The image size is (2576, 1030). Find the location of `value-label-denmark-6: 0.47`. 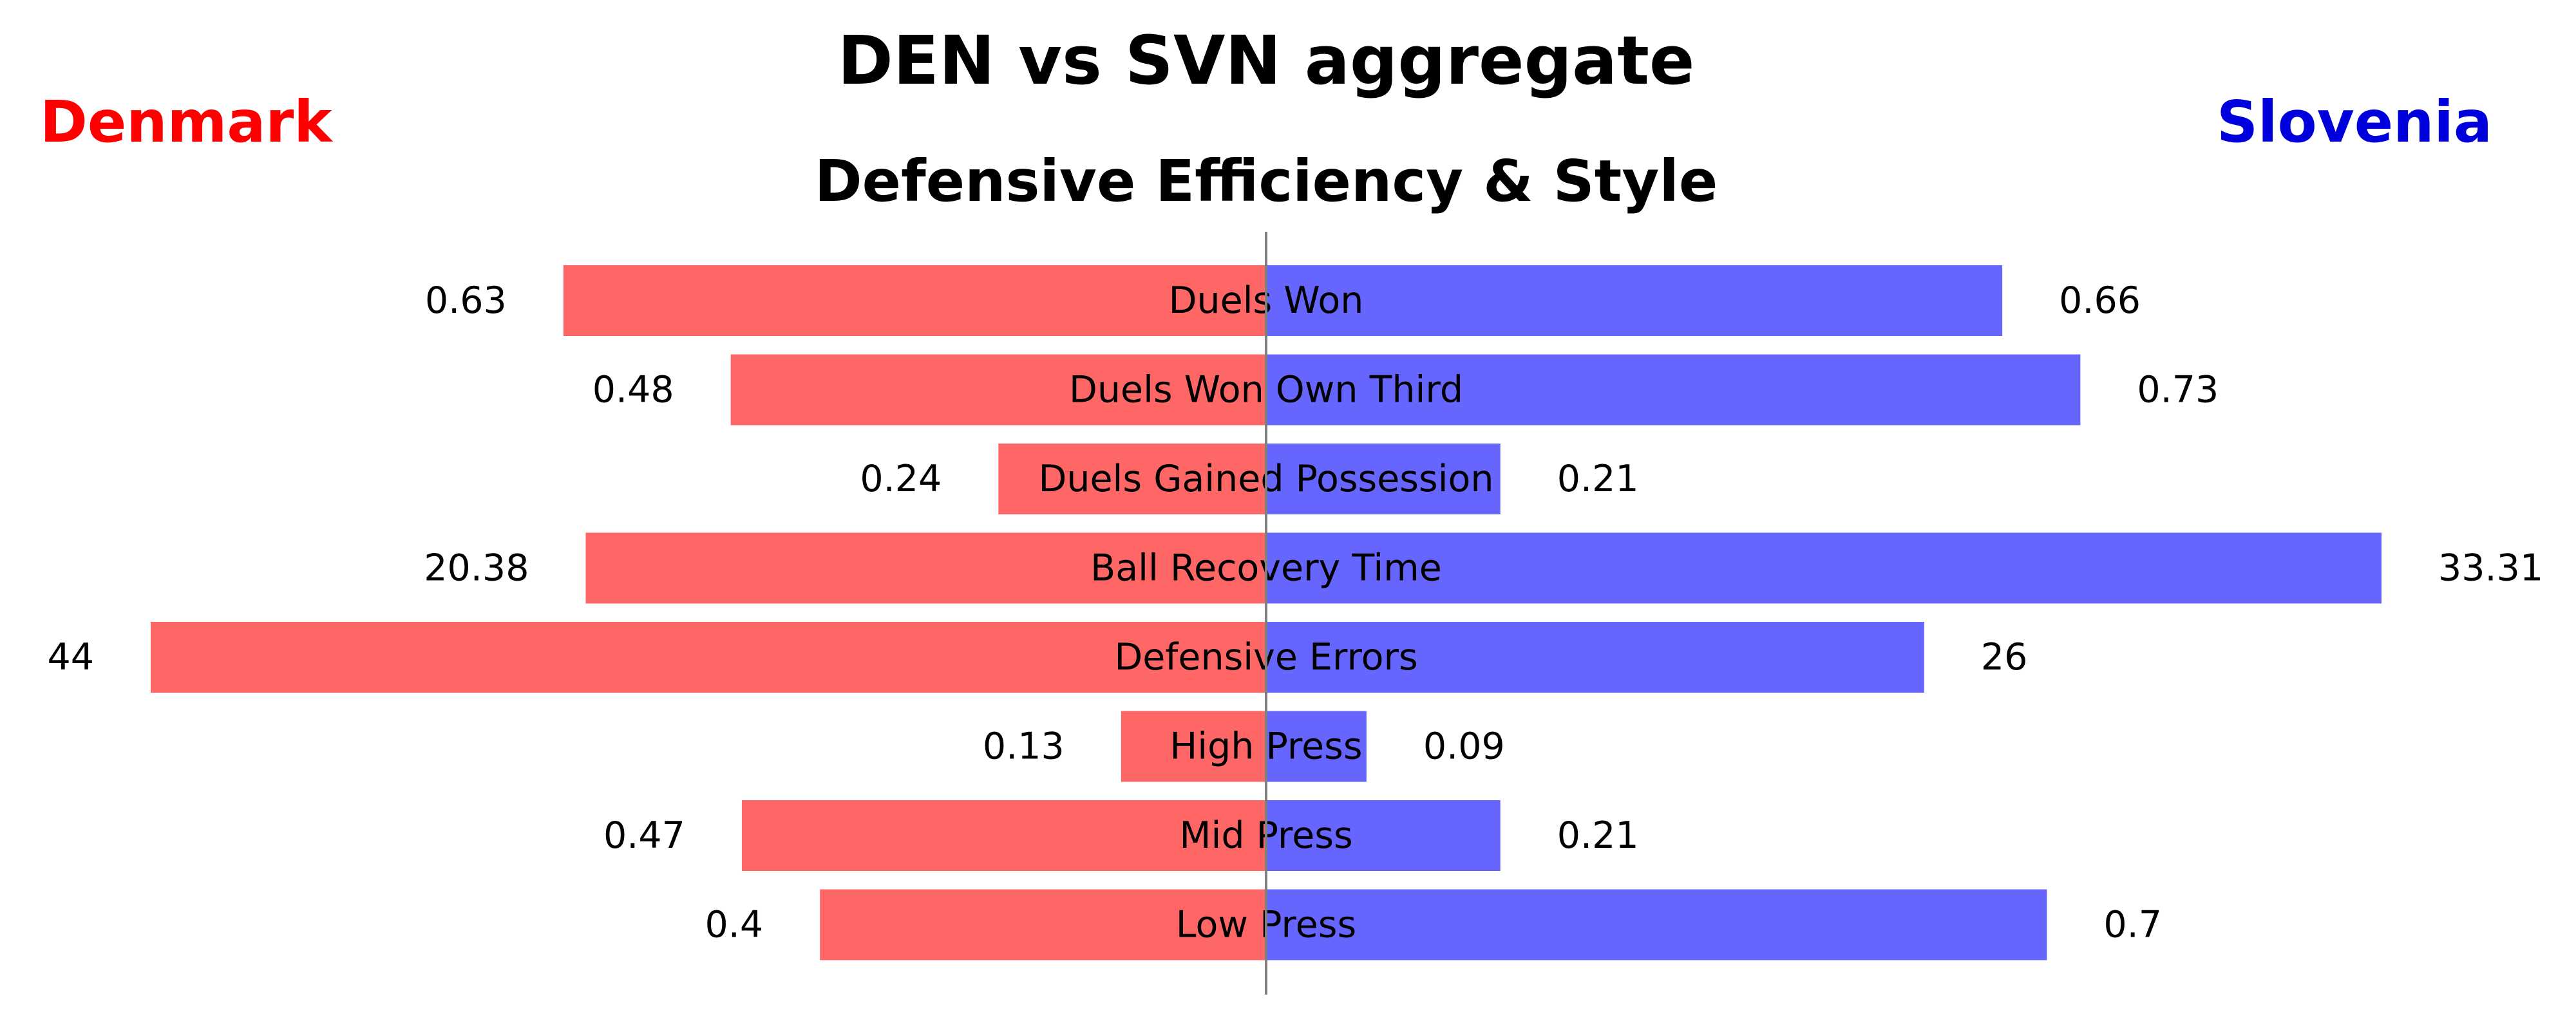

value-label-denmark-6: 0.47 is located at coordinates (644, 835).